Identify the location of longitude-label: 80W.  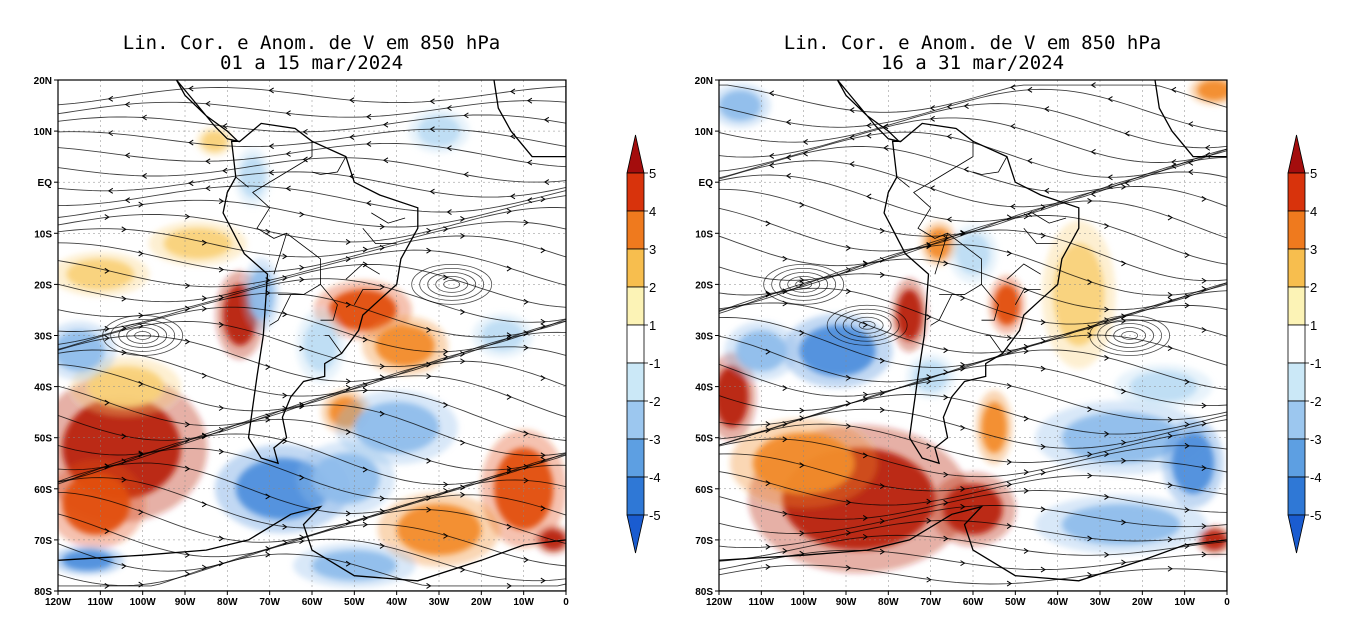
(227, 602).